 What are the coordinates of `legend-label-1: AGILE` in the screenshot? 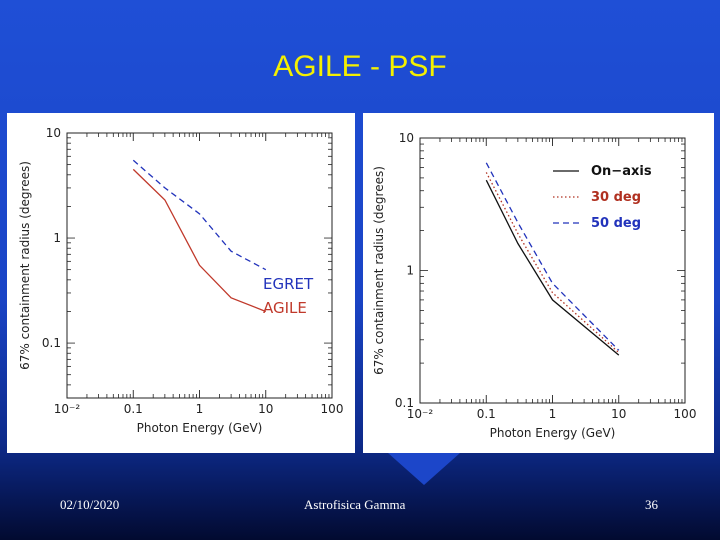 It's located at (285, 308).